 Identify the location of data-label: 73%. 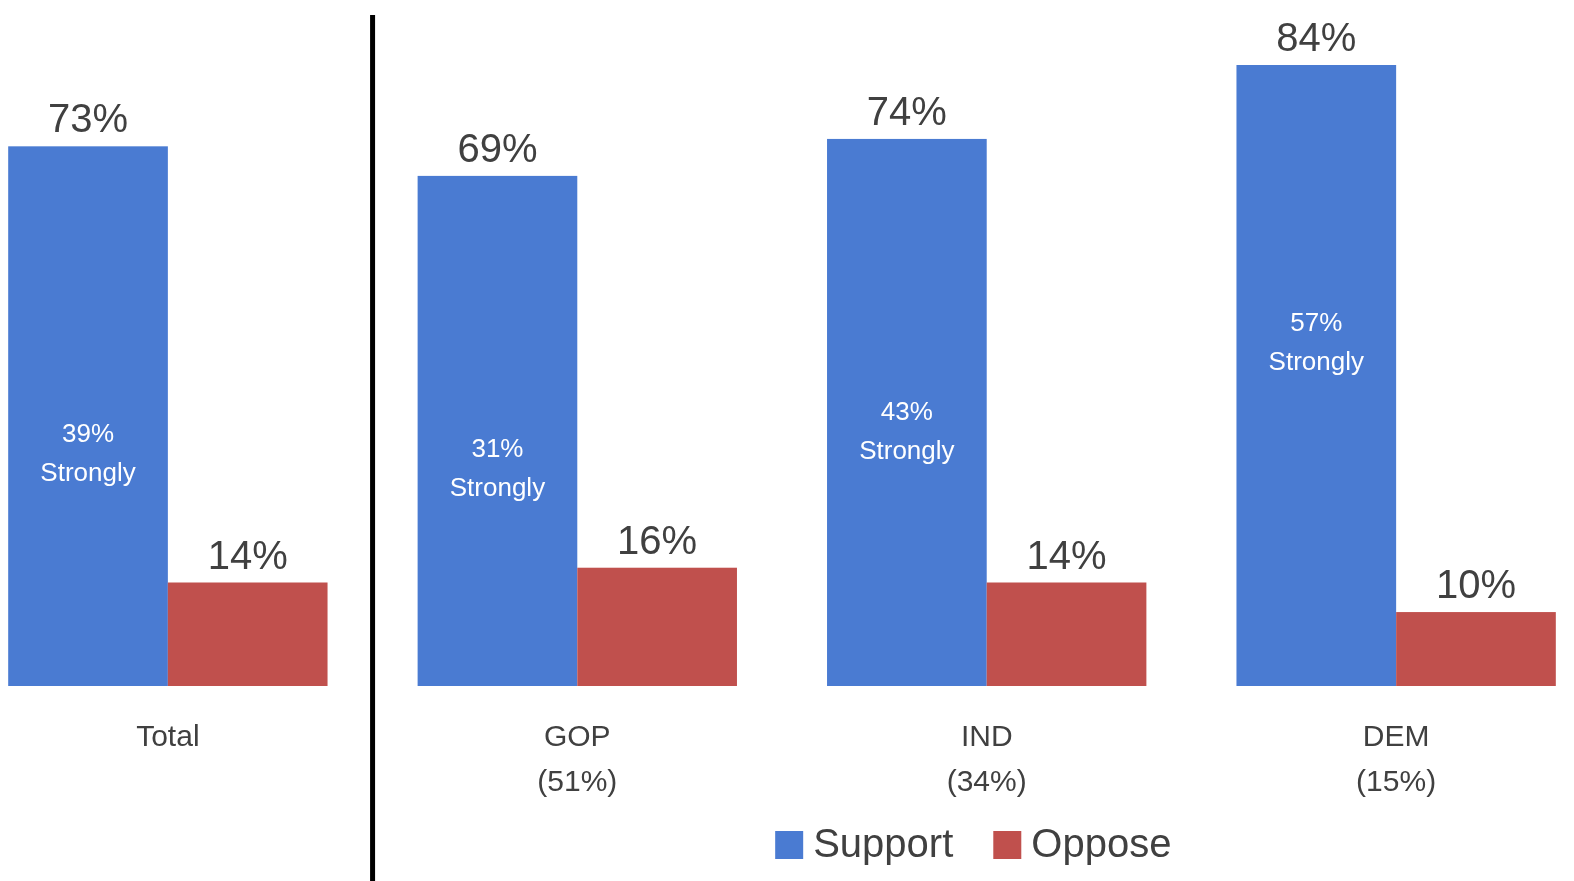
(88, 118).